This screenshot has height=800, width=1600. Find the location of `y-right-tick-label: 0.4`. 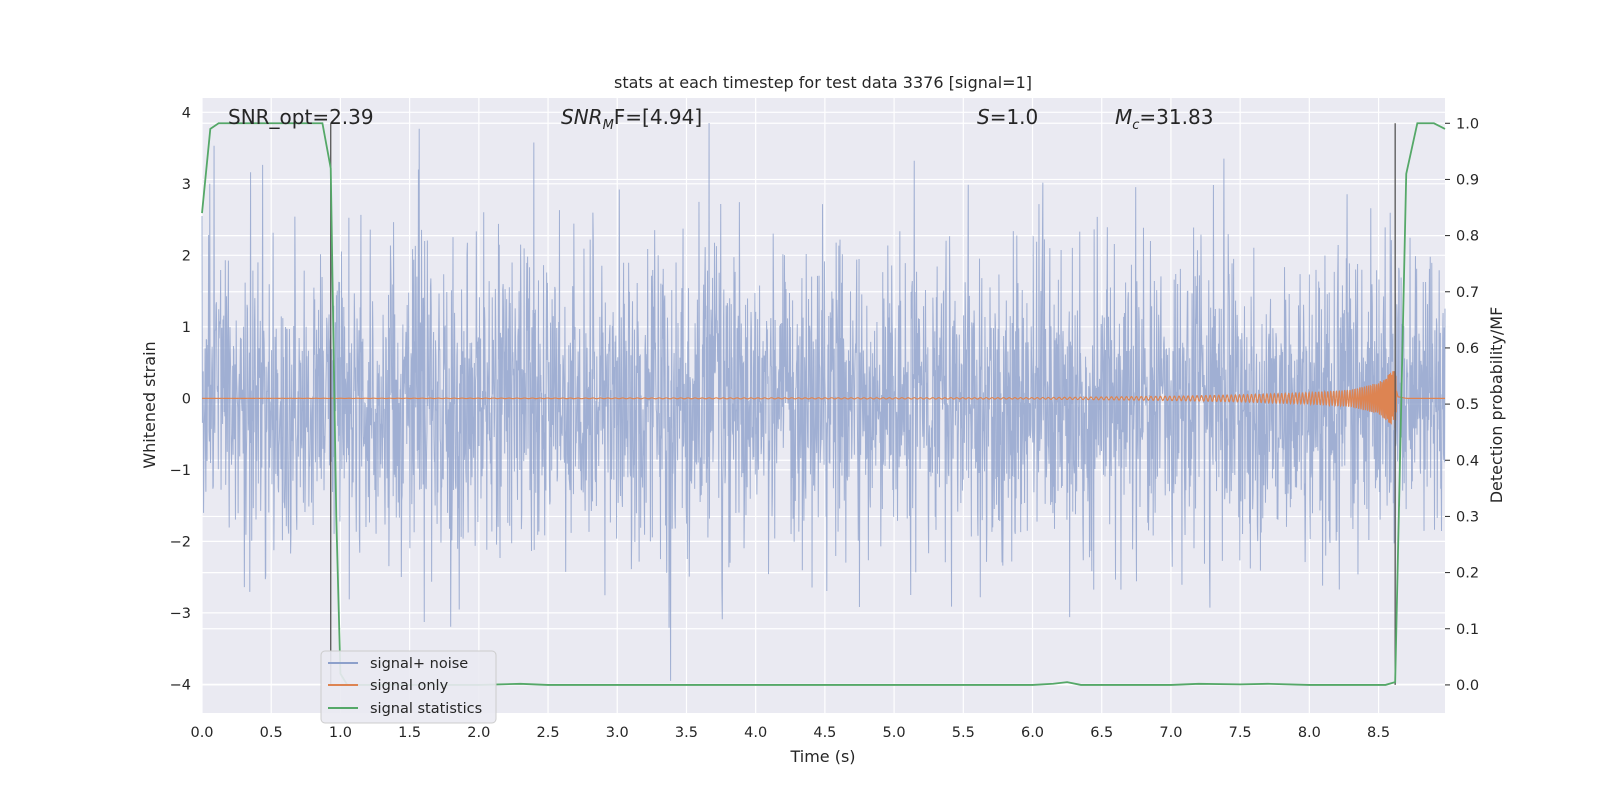

y-right-tick-label: 0.4 is located at coordinates (1467, 461).